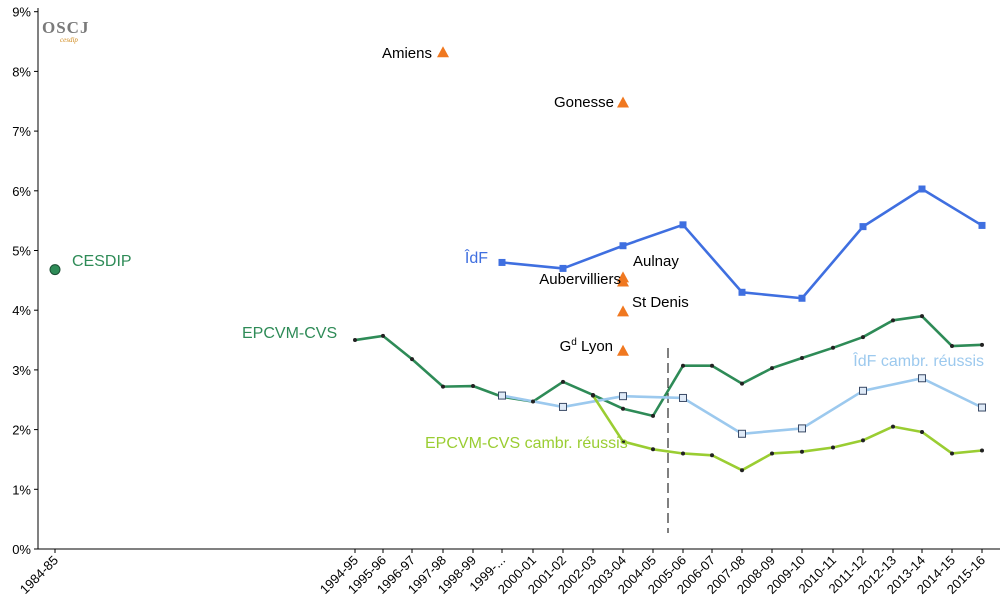 The image size is (1008, 615). What do you see at coordinates (21, 489) in the screenshot?
I see `y-tick-label: 1%` at bounding box center [21, 489].